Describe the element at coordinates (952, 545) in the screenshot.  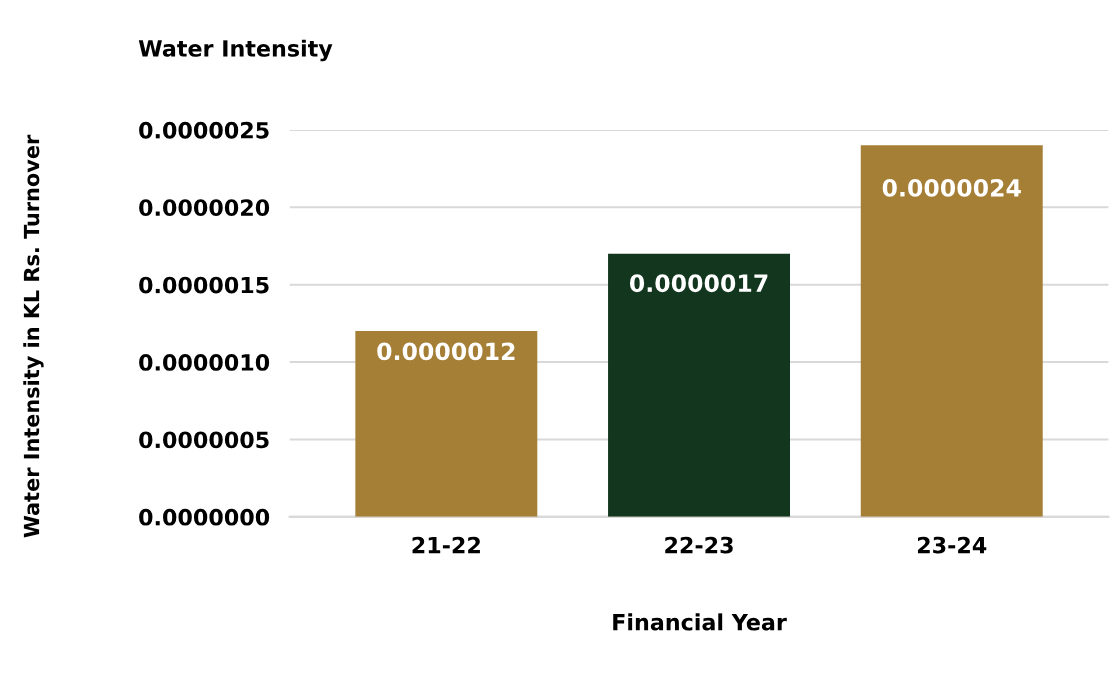
I see `x-tick-label: 23-24` at that location.